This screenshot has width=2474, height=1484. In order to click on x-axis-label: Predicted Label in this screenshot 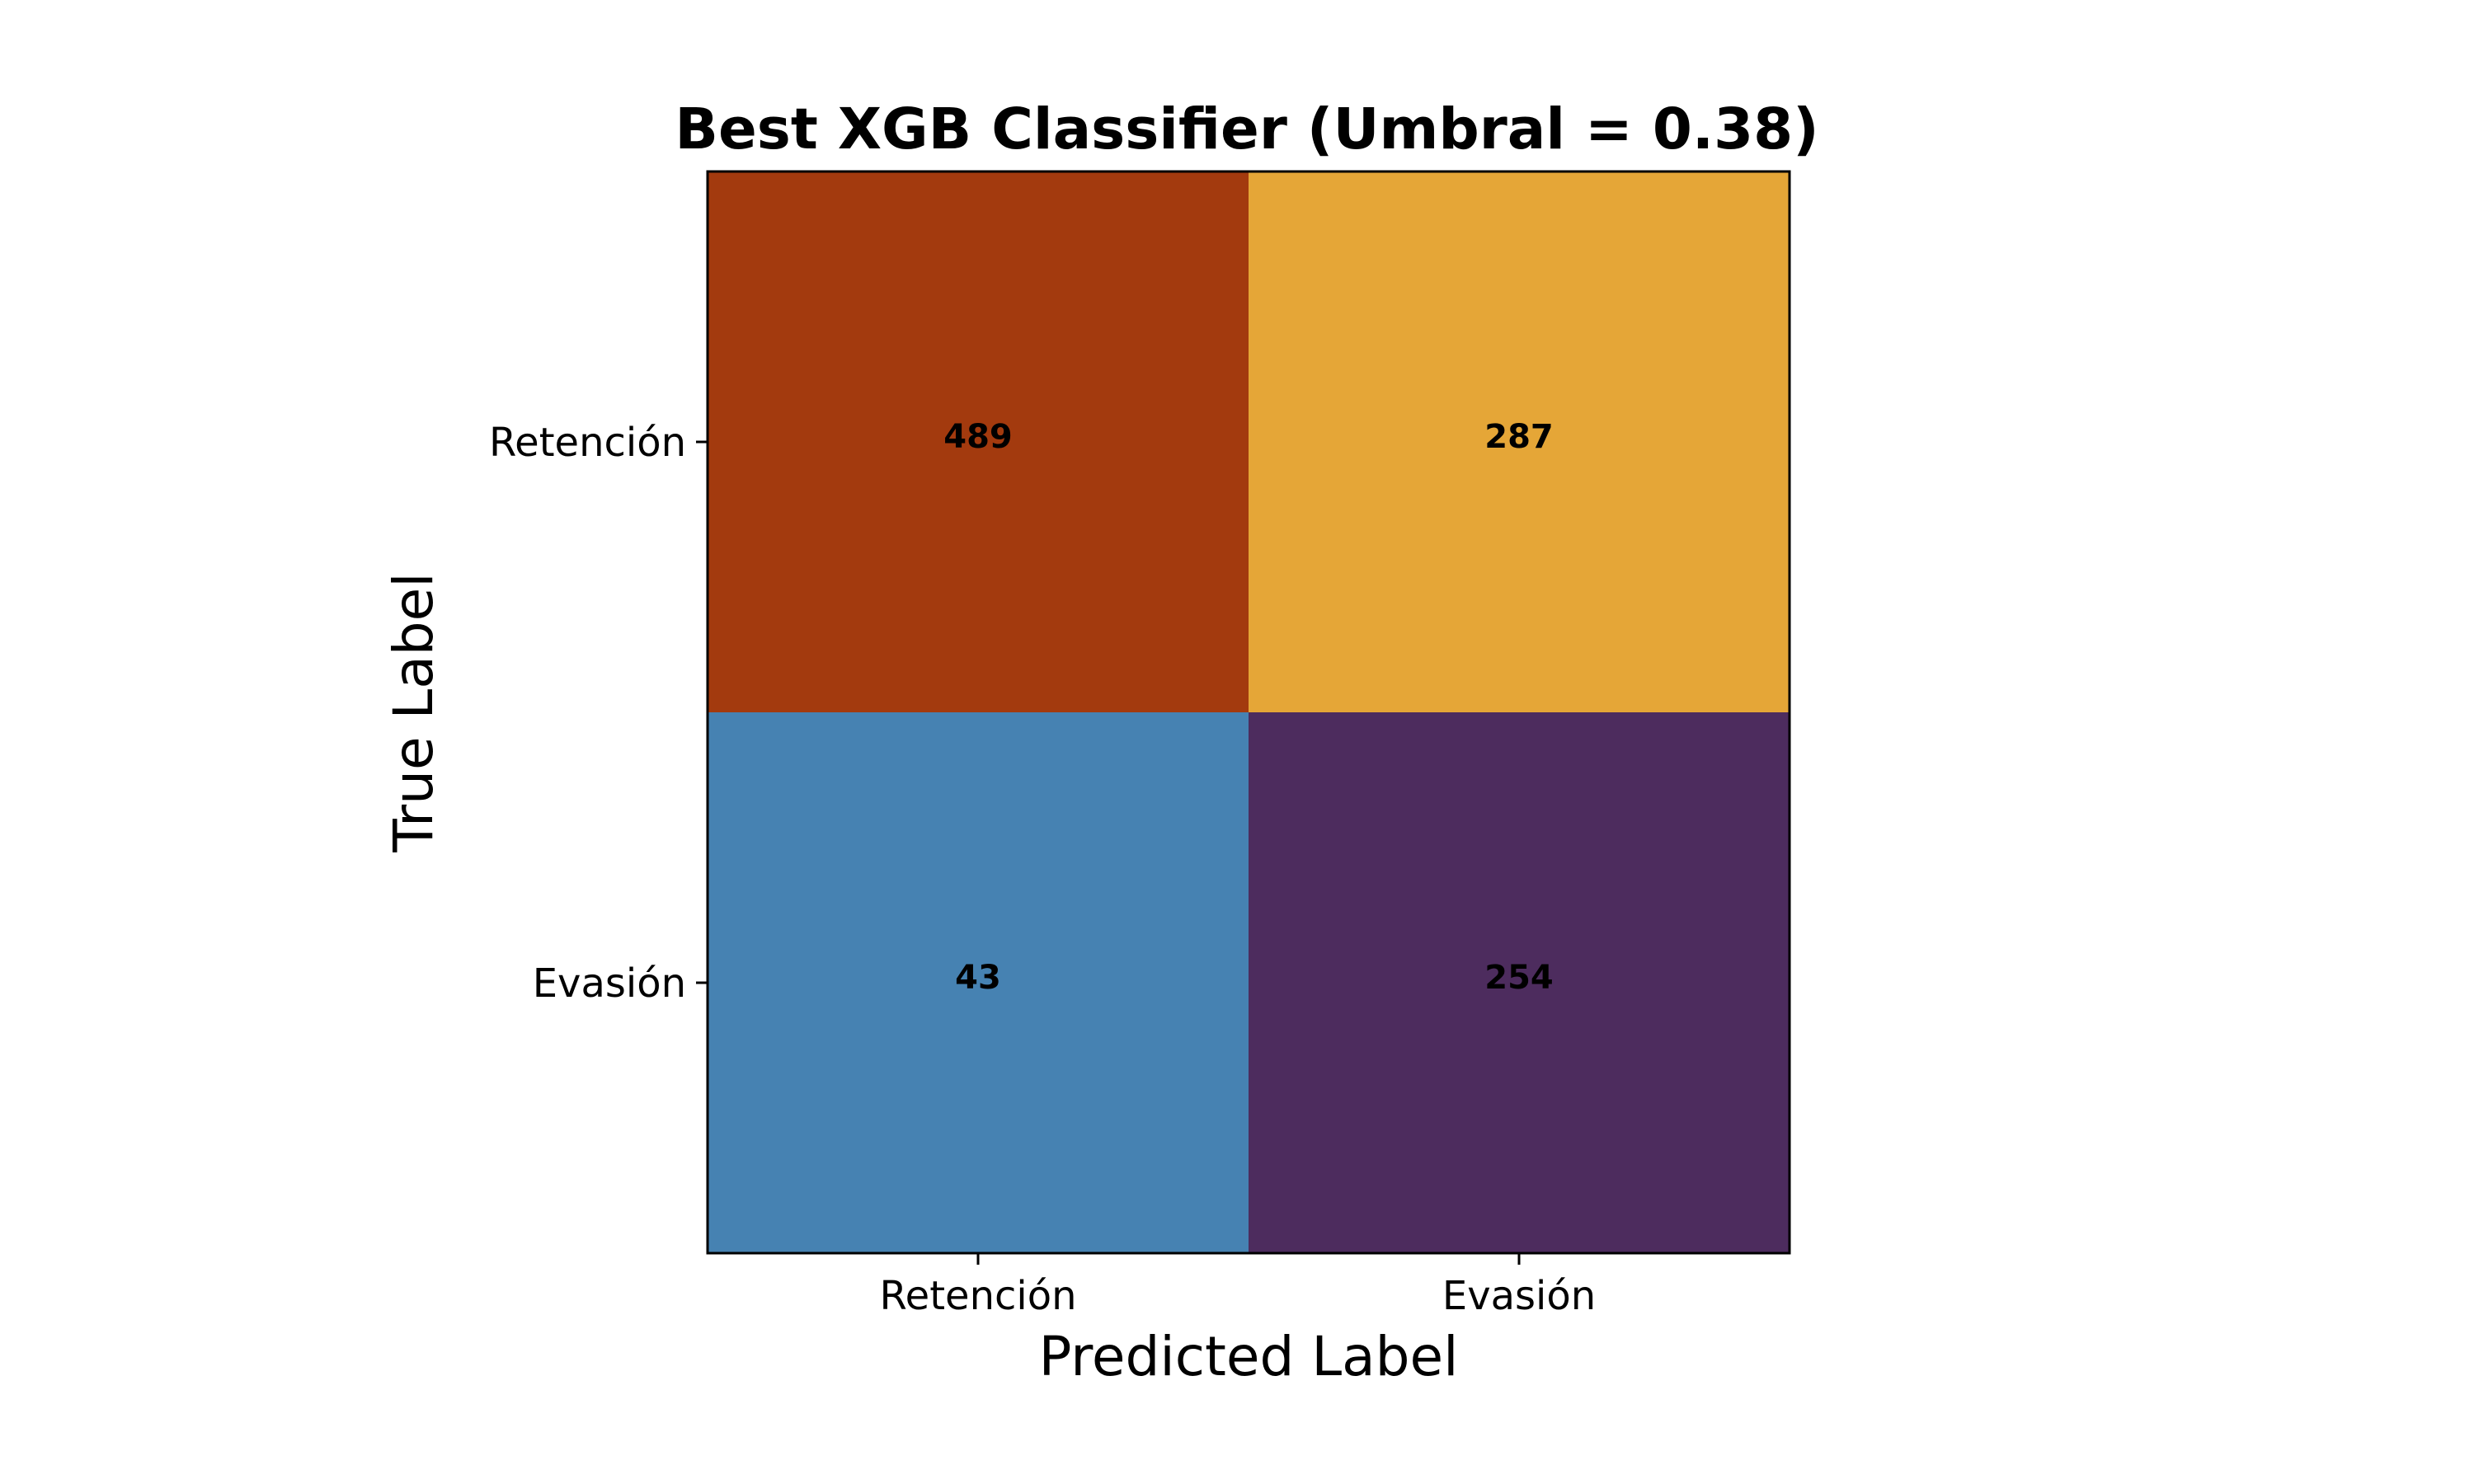, I will do `click(1249, 1356)`.